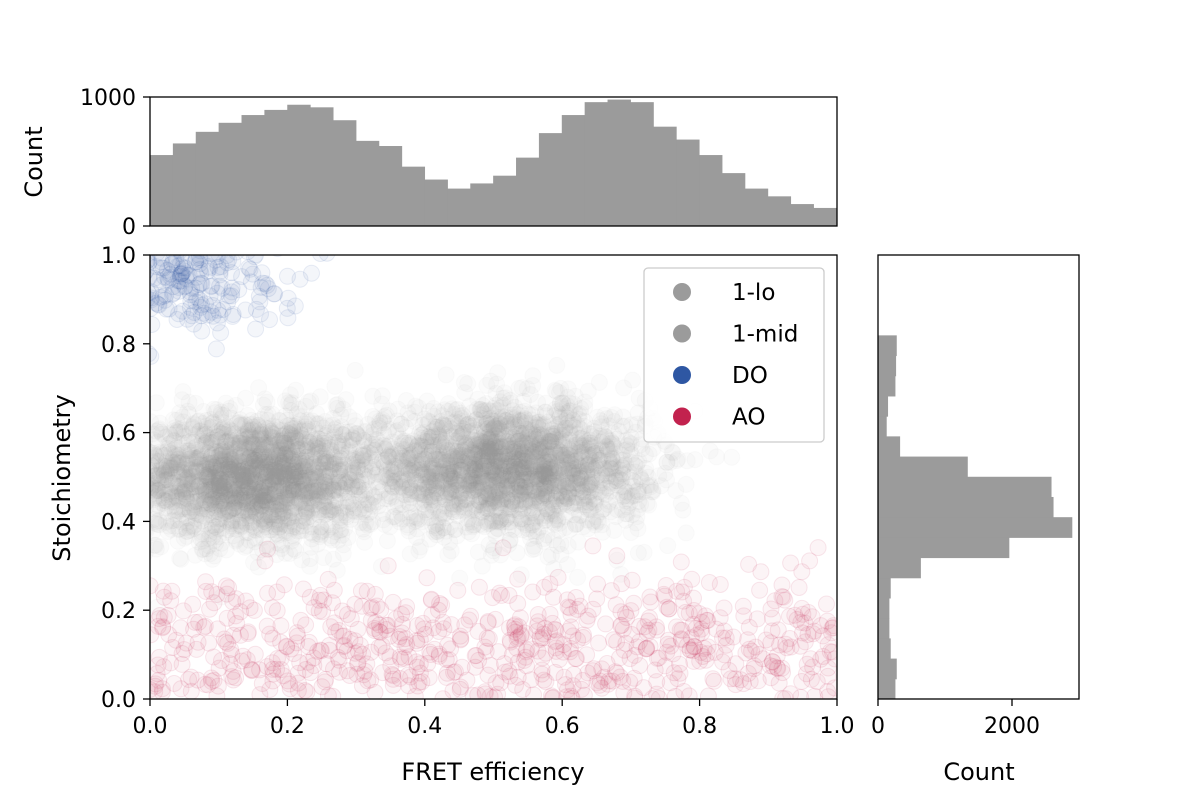 The height and width of the screenshot is (800, 1200). I want to click on top-histogram-bars, so click(494, 163).